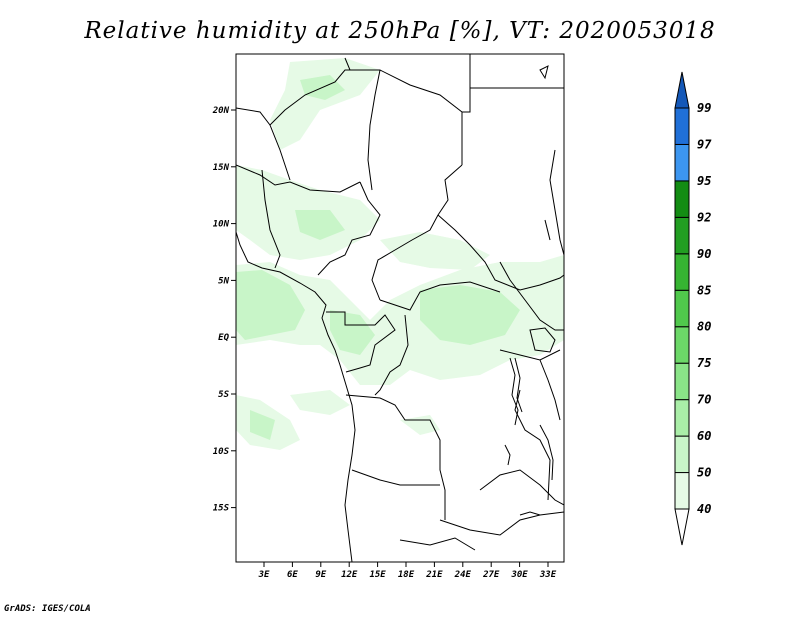 This screenshot has width=800, height=618. I want to click on lat-tick-label: 20N, so click(221, 111).